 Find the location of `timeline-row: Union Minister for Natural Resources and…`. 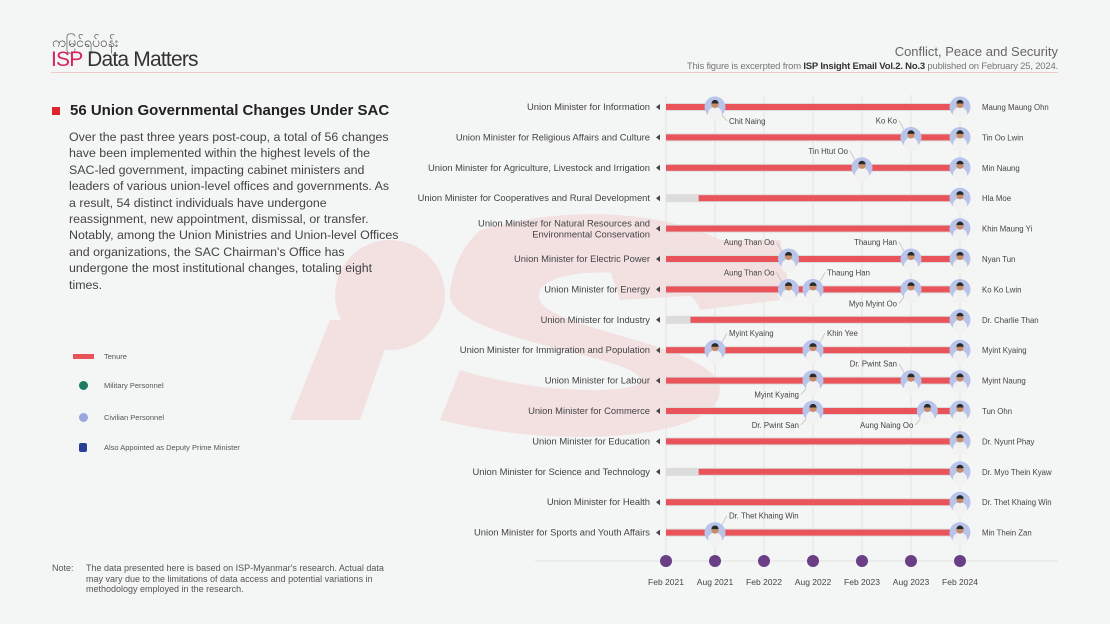

timeline-row: Union Minister for Natural Resources and… is located at coordinates (755, 230).